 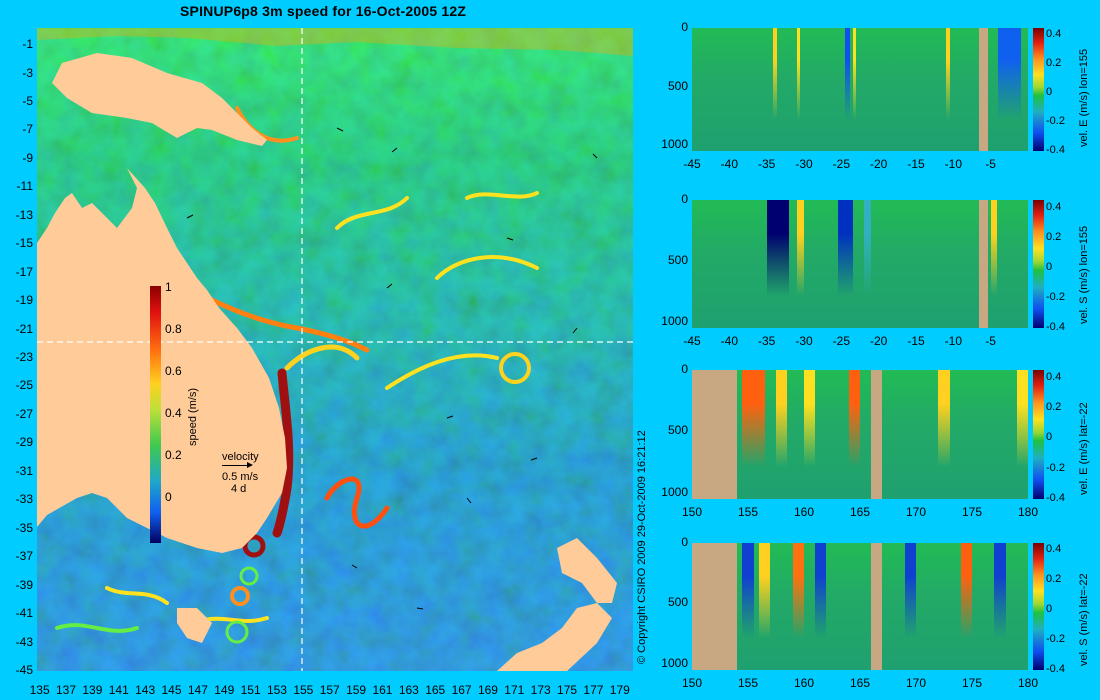 What do you see at coordinates (155, 414) in the screenshot?
I see `map-colorbar` at bounding box center [155, 414].